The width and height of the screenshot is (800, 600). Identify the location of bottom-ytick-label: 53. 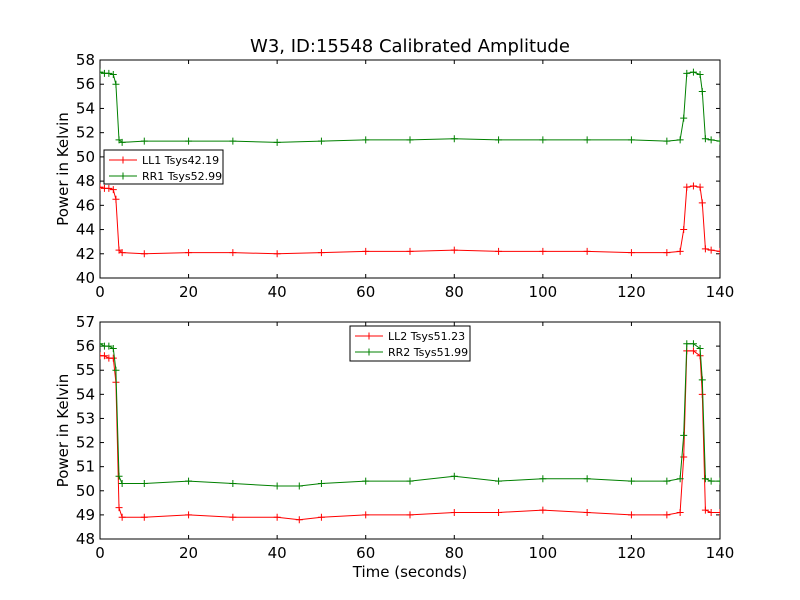
(85, 418).